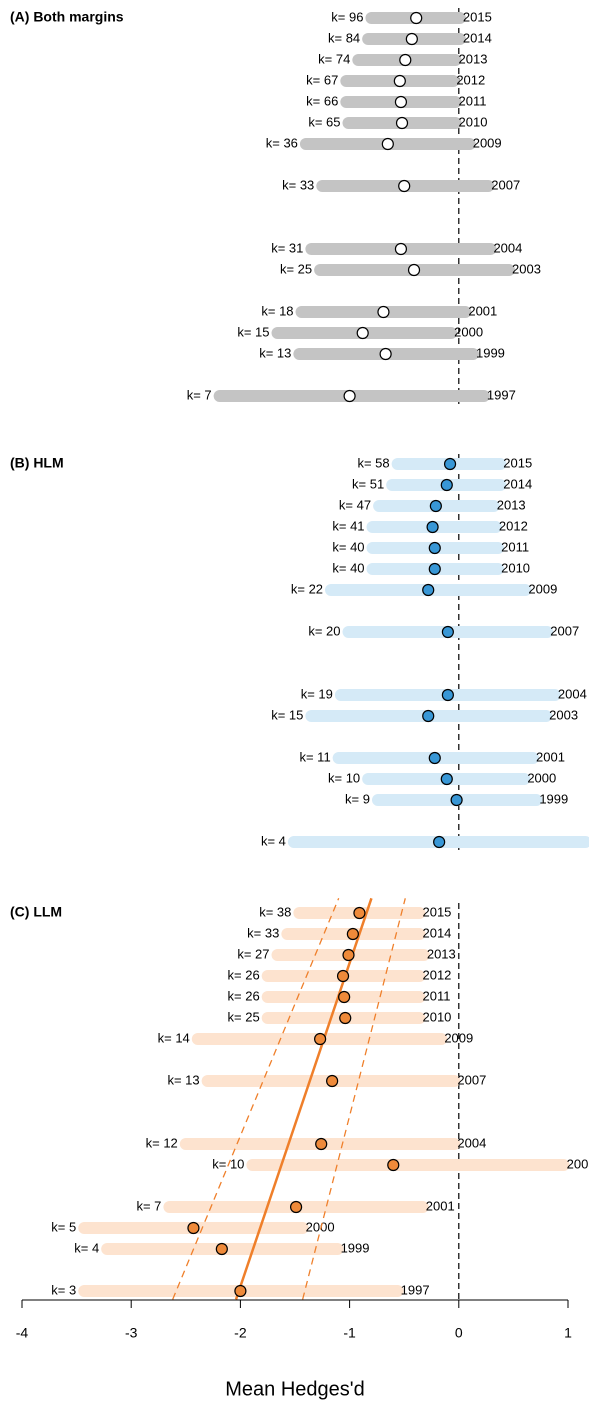  I want to click on trend-ci-lower, so click(256, 1099).